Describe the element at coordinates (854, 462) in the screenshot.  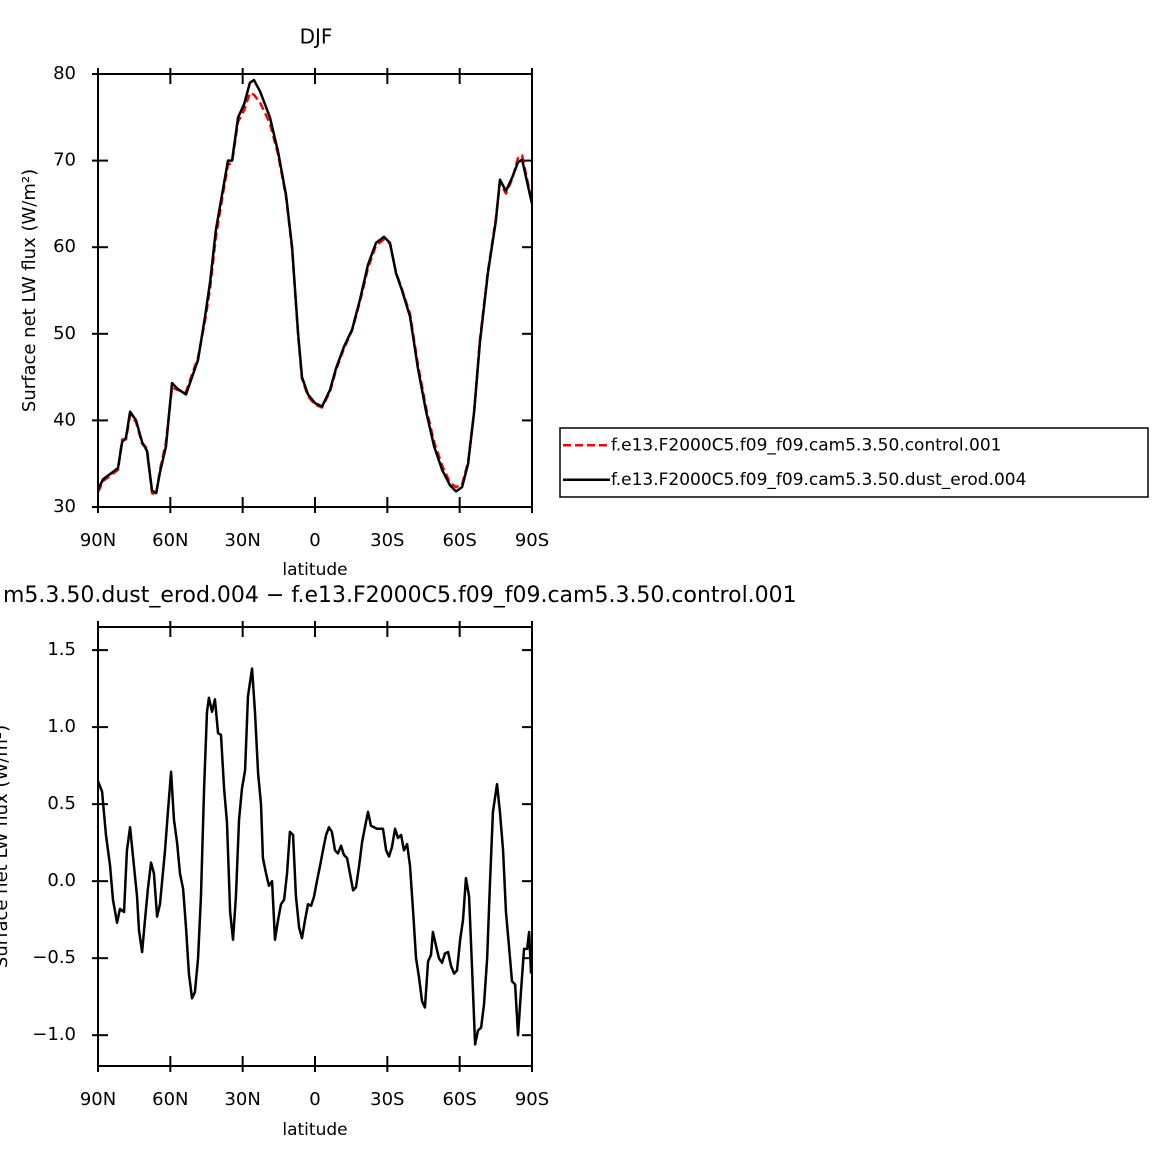
I see `legend-box` at that location.